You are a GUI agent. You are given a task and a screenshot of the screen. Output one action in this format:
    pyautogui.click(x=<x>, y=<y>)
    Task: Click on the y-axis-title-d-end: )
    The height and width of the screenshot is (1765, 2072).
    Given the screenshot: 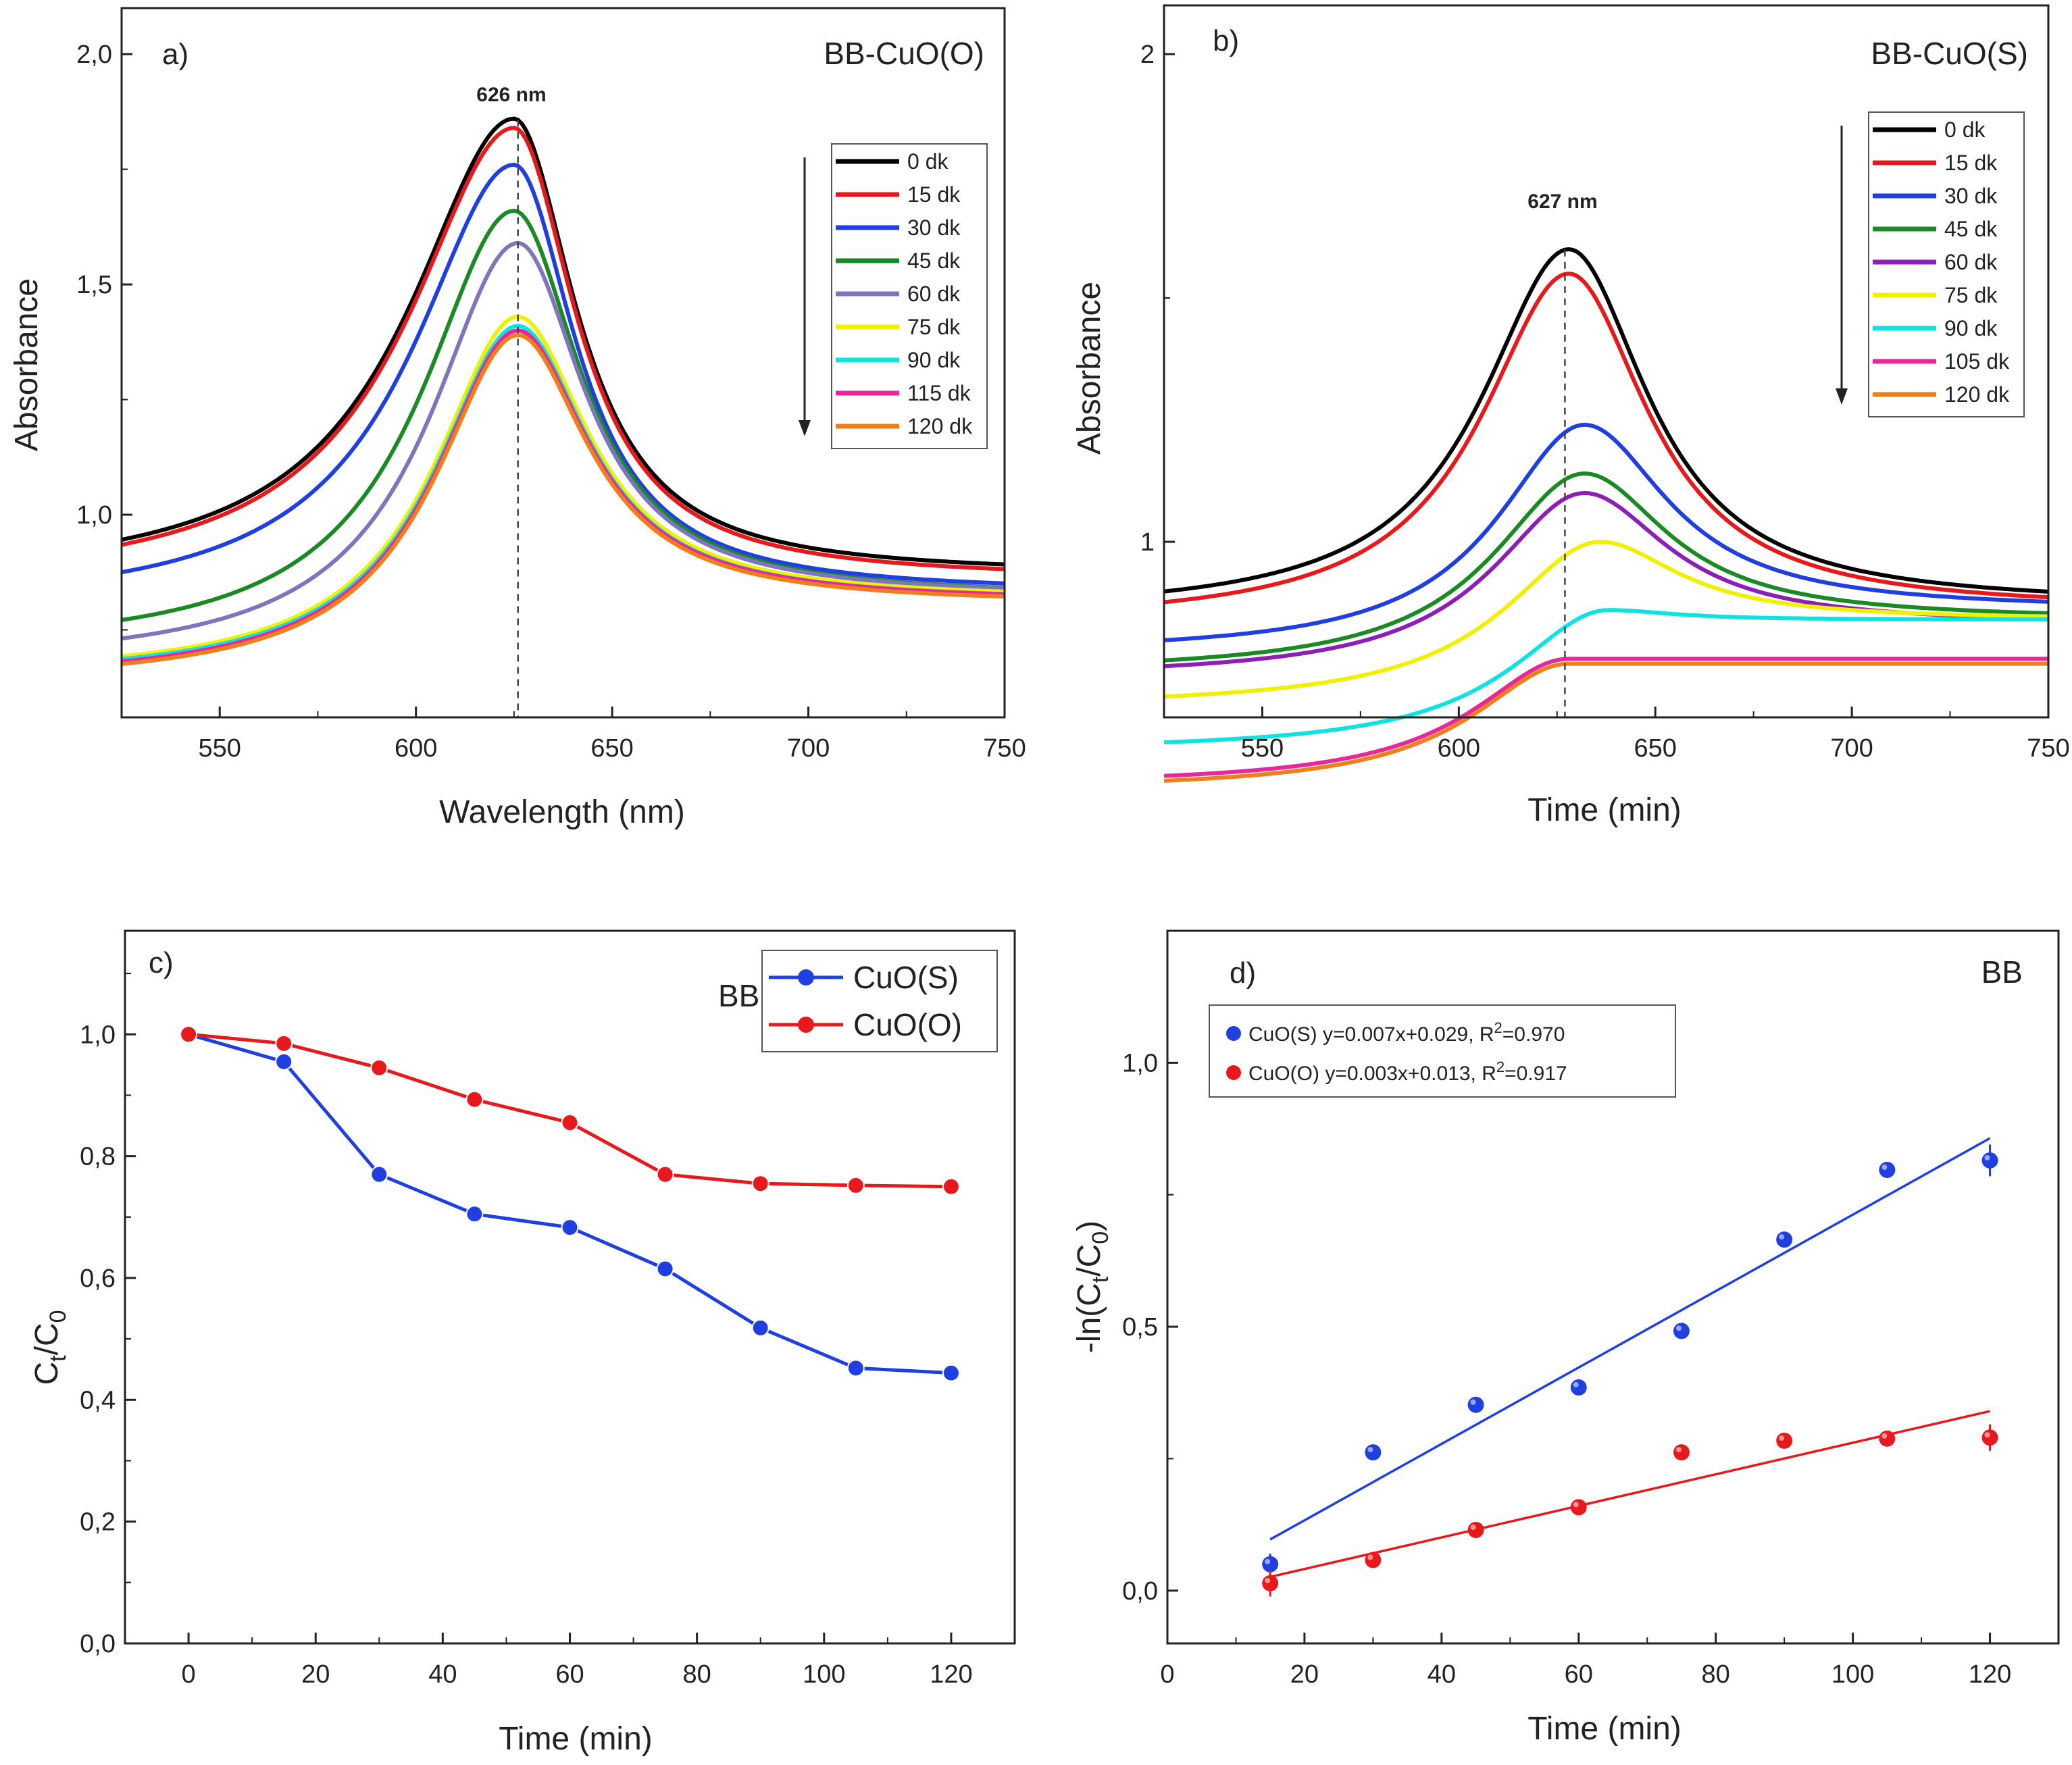 What is the action you would take?
    pyautogui.click(x=1089, y=1226)
    